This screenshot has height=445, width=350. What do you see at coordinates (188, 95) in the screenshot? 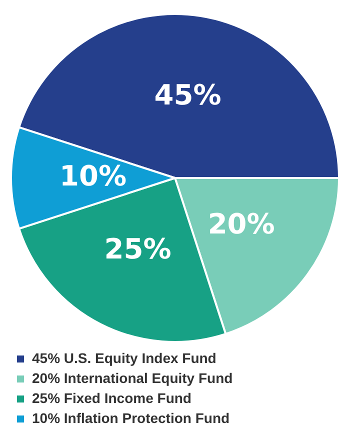
I see `data-label: 45%` at bounding box center [188, 95].